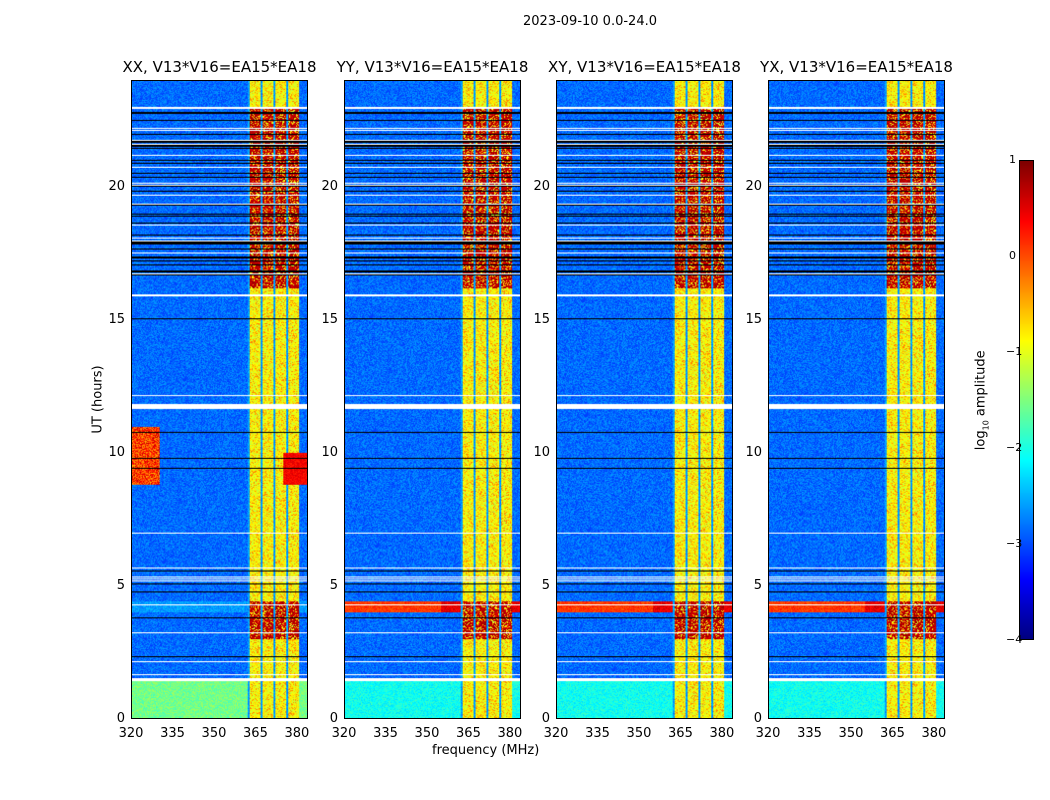 The image size is (1050, 800). I want to click on y-axis-label: UT (hours), so click(98, 399).